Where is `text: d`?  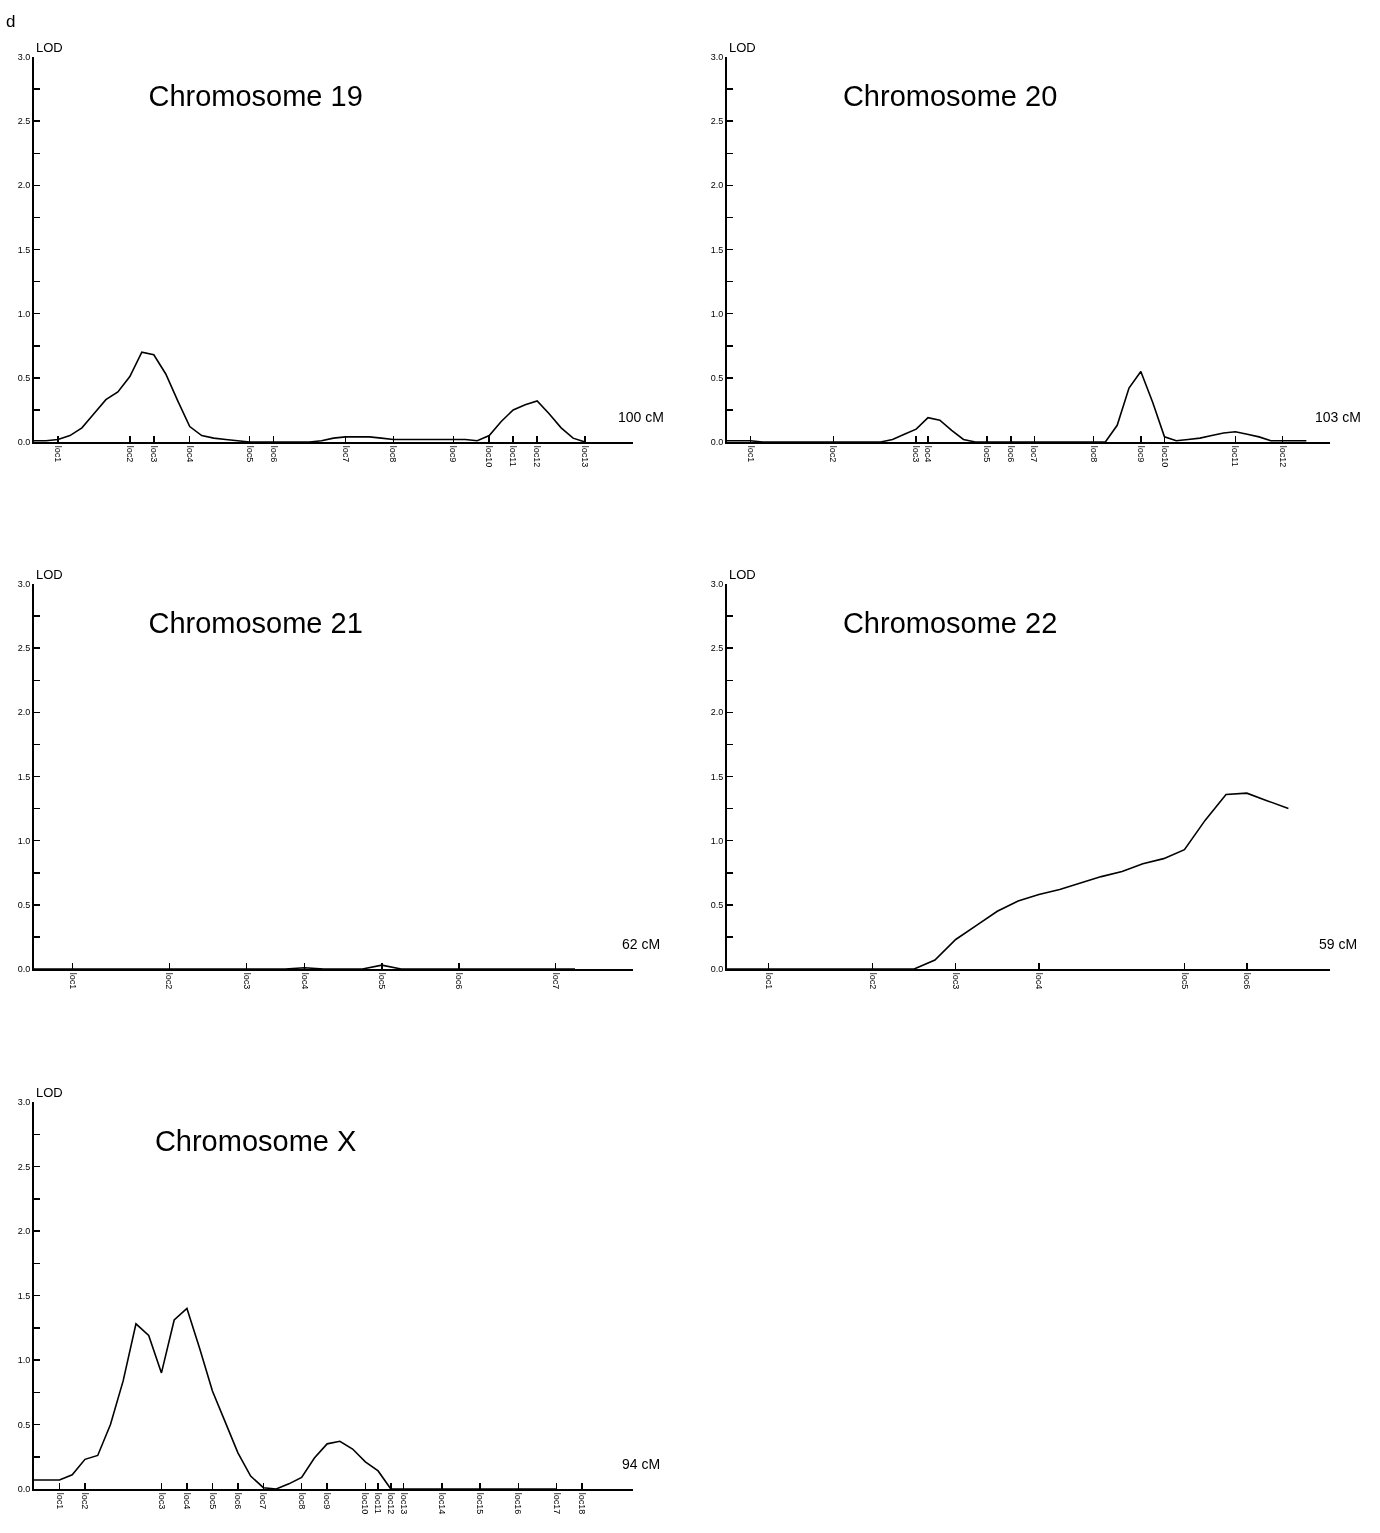 text: d is located at coordinates (11, 21).